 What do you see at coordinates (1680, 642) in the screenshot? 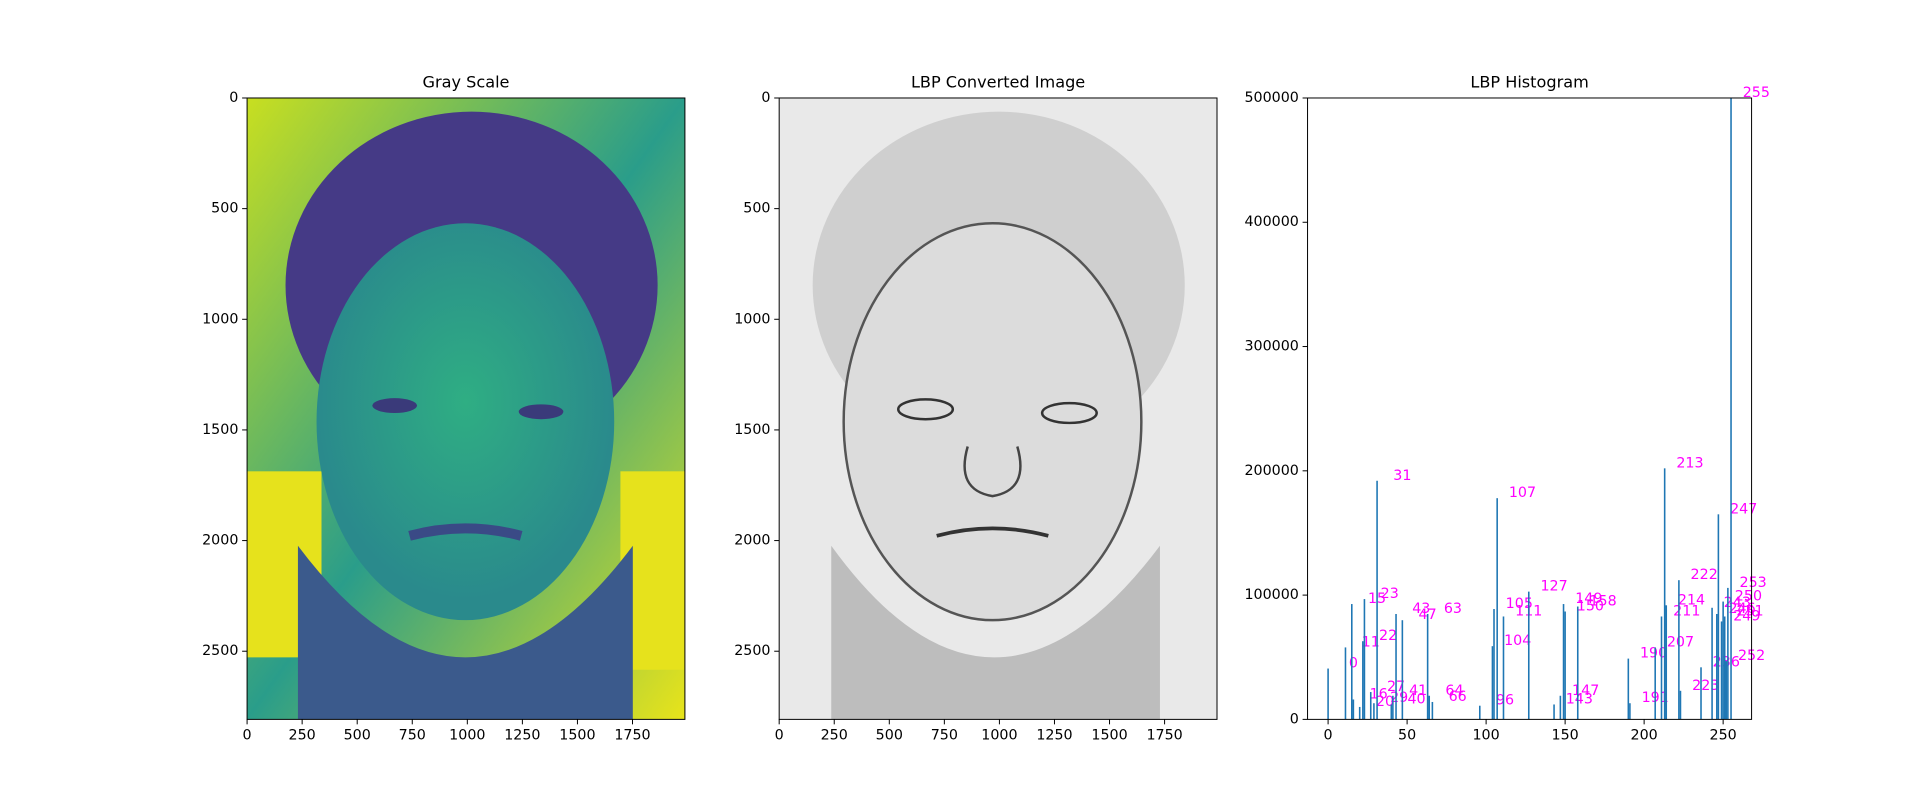
I see `bar-label: 207` at bounding box center [1680, 642].